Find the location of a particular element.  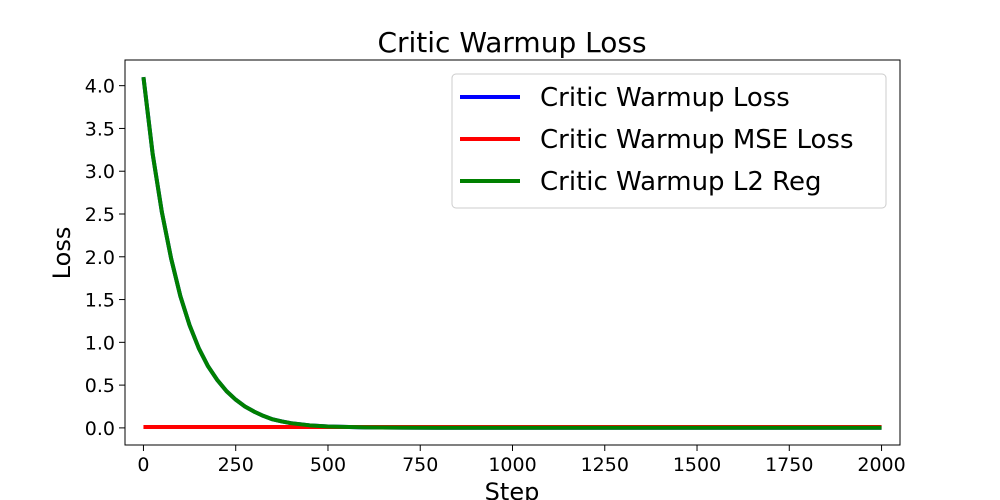

x-tick-label: 1500 is located at coordinates (697, 465).